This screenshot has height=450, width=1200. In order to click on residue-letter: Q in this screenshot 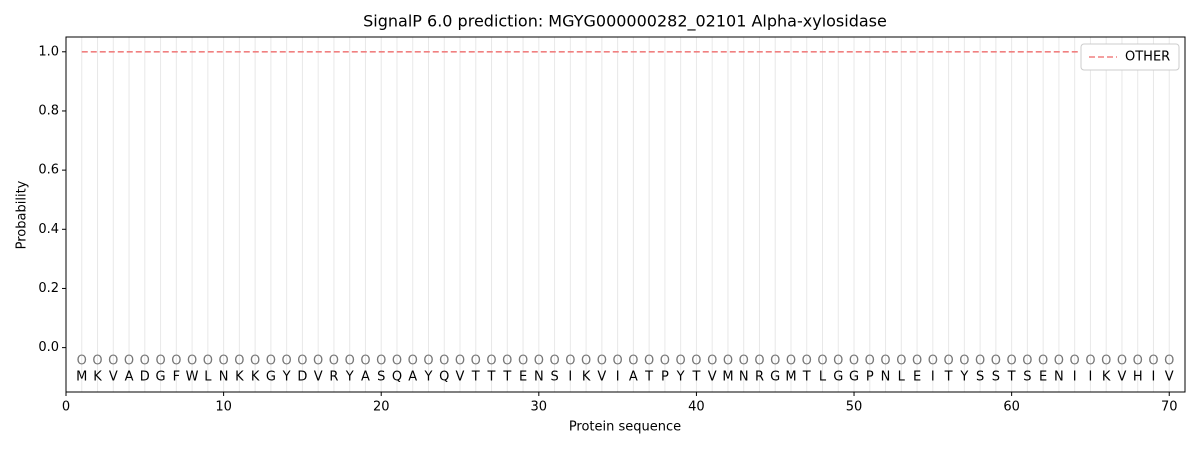, I will do `click(444, 377)`.